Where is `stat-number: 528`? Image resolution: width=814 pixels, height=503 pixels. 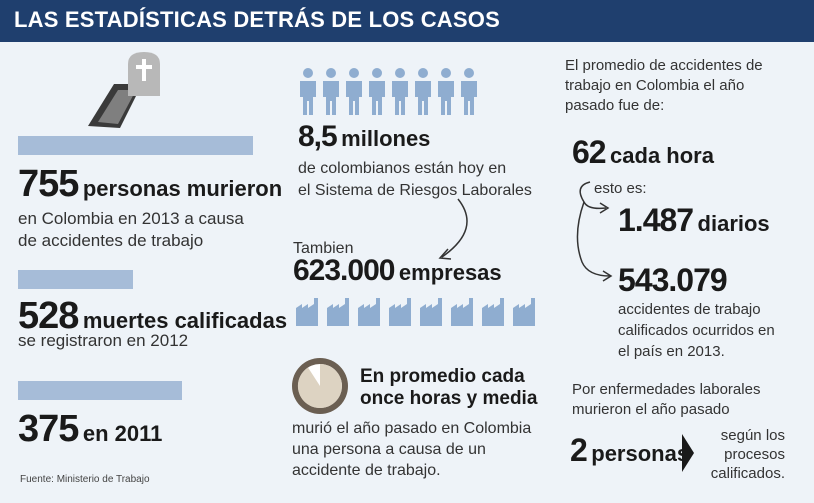
stat-number: 528 is located at coordinates (48, 316).